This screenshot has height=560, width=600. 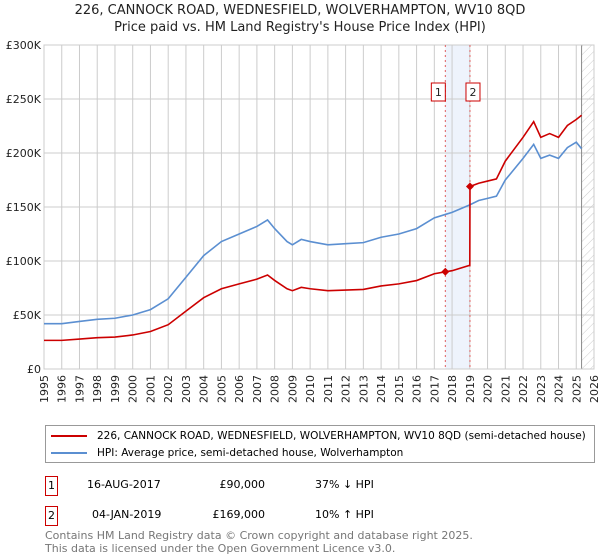 What do you see at coordinates (363, 389) in the screenshot?
I see `x-tick-label: 2013` at bounding box center [363, 389].